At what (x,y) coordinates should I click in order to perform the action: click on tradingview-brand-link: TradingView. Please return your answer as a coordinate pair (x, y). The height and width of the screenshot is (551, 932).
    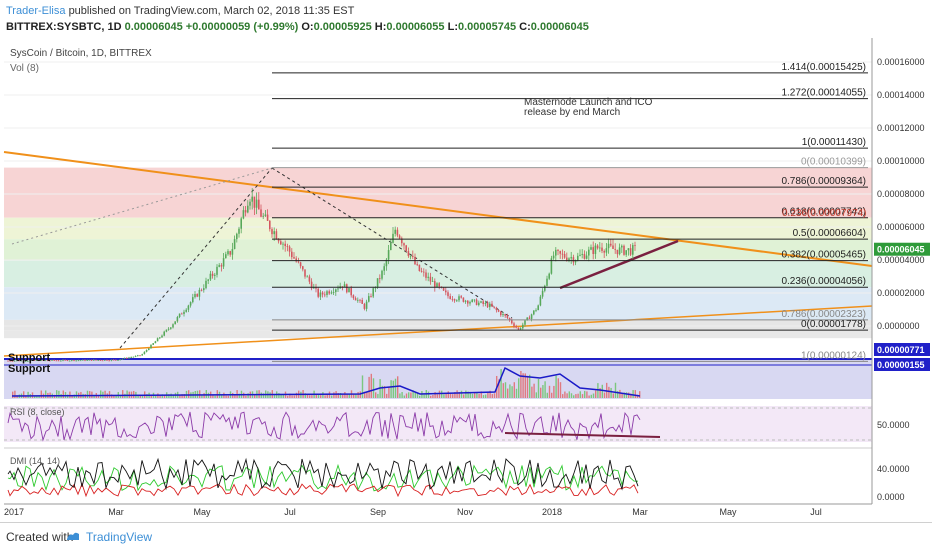
    Looking at the image, I should click on (119, 537).